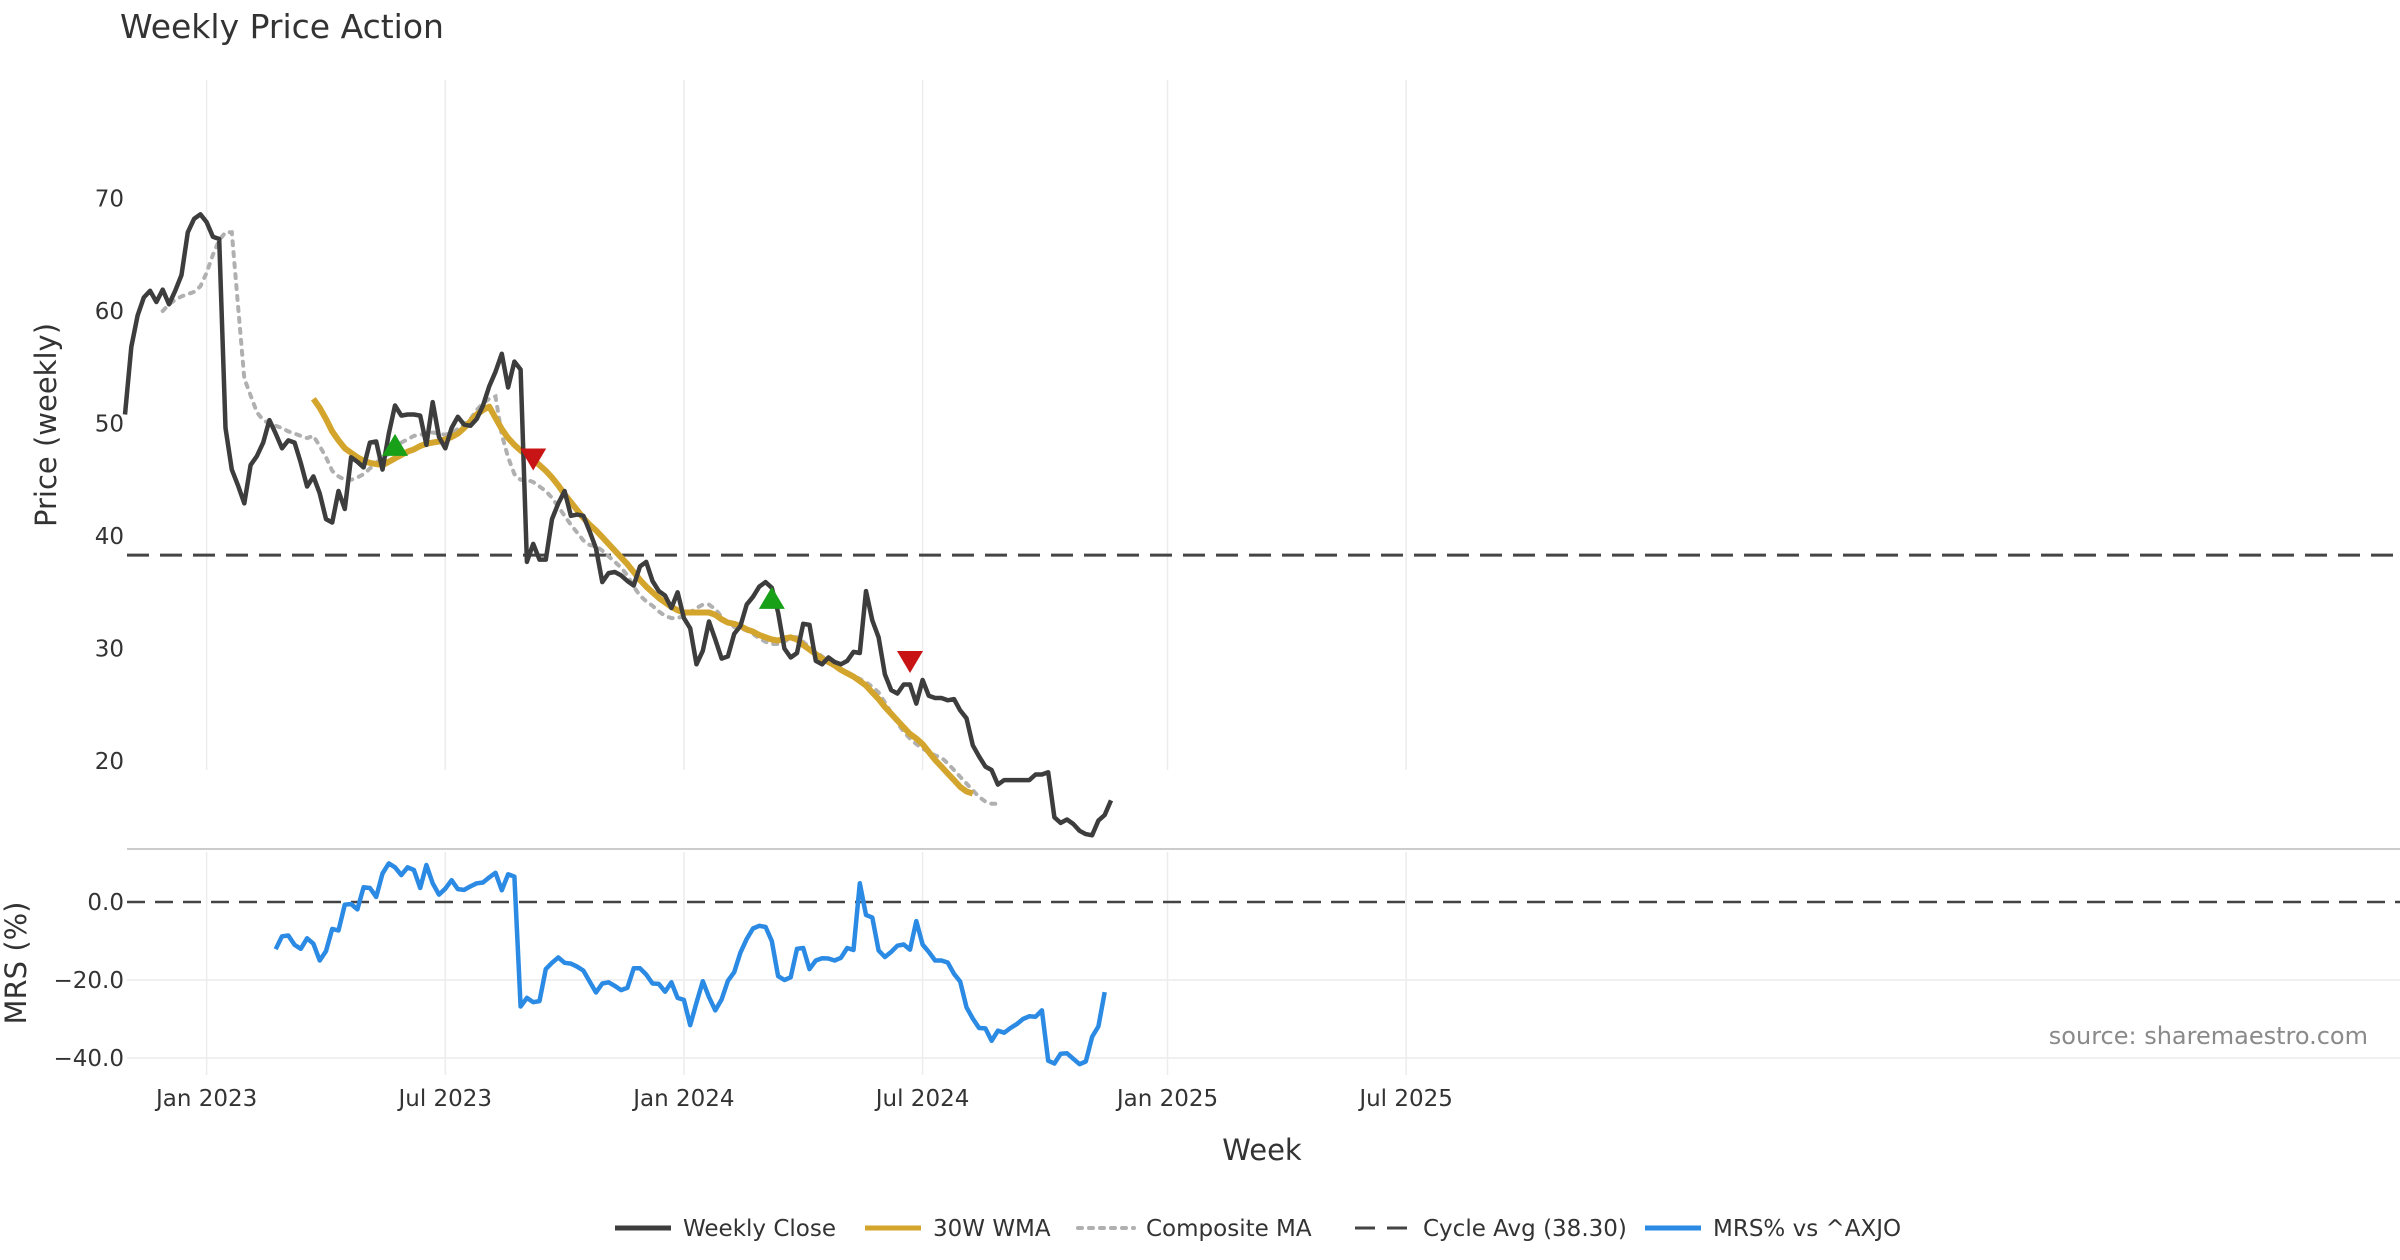  I want to click on x-axis-label: Week, so click(1262, 1150).